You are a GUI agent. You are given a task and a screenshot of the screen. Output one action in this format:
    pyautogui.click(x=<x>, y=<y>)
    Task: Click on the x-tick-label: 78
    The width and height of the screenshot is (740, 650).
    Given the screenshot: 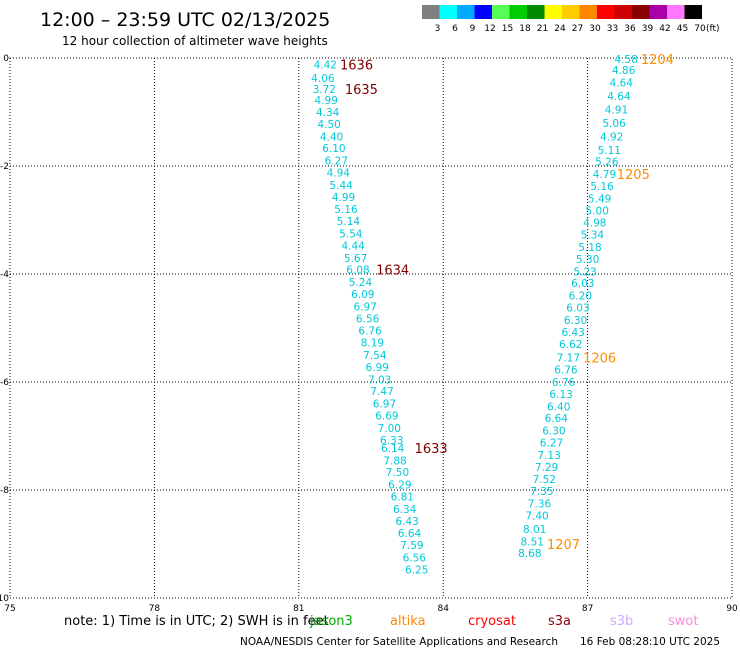 What is the action you would take?
    pyautogui.click(x=155, y=609)
    